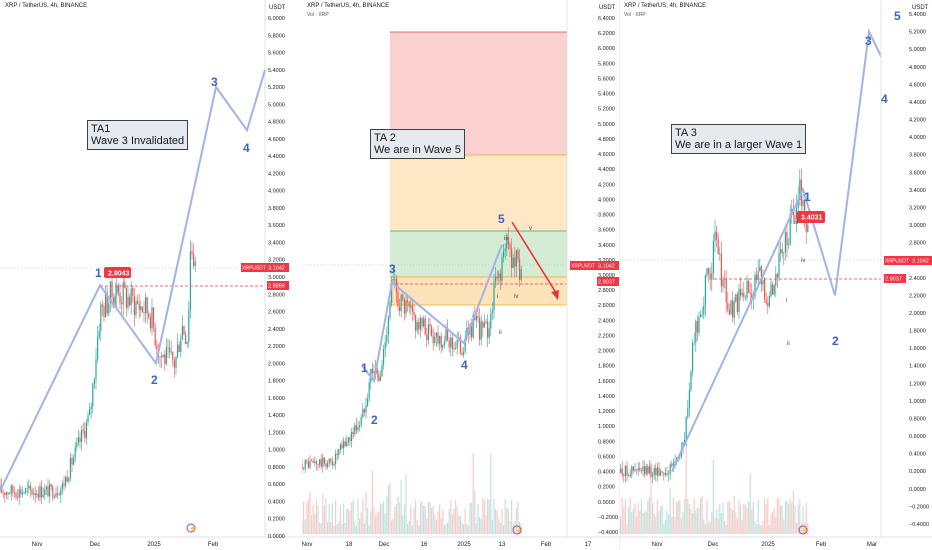 The height and width of the screenshot is (550, 932). Describe the element at coordinates (276, 313) in the screenshot. I see `y-tick-label: 2.6000` at that location.